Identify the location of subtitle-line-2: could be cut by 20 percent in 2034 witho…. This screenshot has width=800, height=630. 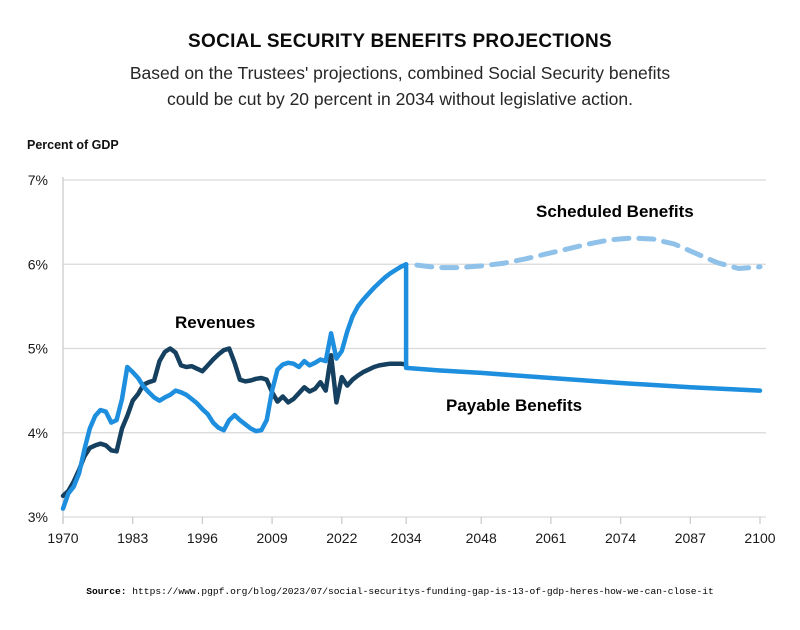
(400, 99).